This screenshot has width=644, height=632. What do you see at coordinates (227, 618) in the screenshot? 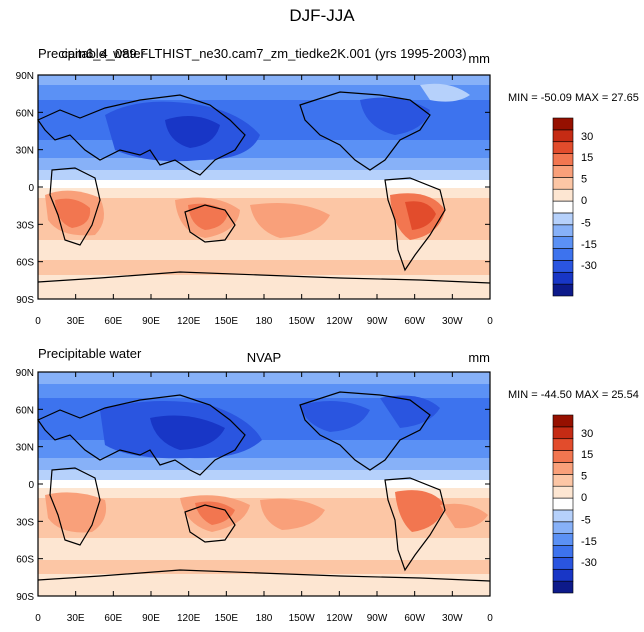
I see `lon-tick-label: 150E` at bounding box center [227, 618].